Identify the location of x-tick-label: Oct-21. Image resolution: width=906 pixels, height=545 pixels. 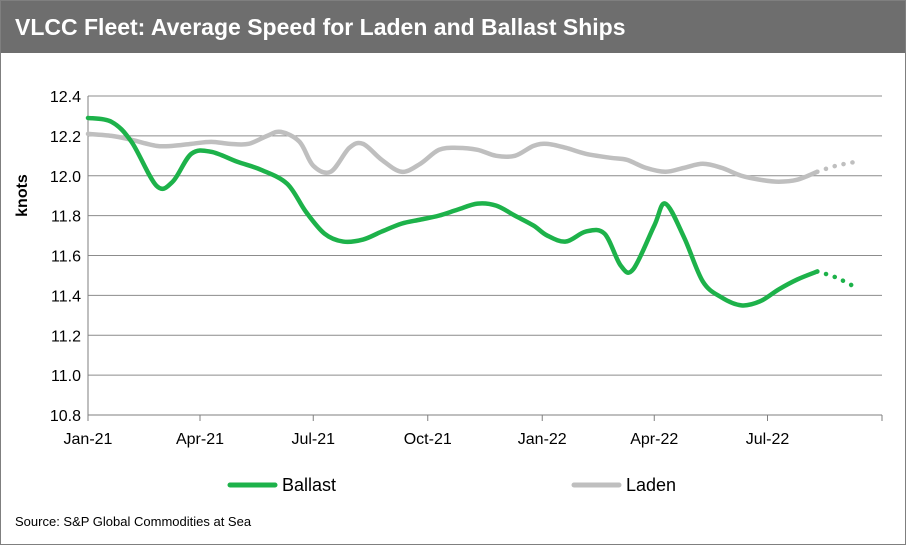
(428, 439).